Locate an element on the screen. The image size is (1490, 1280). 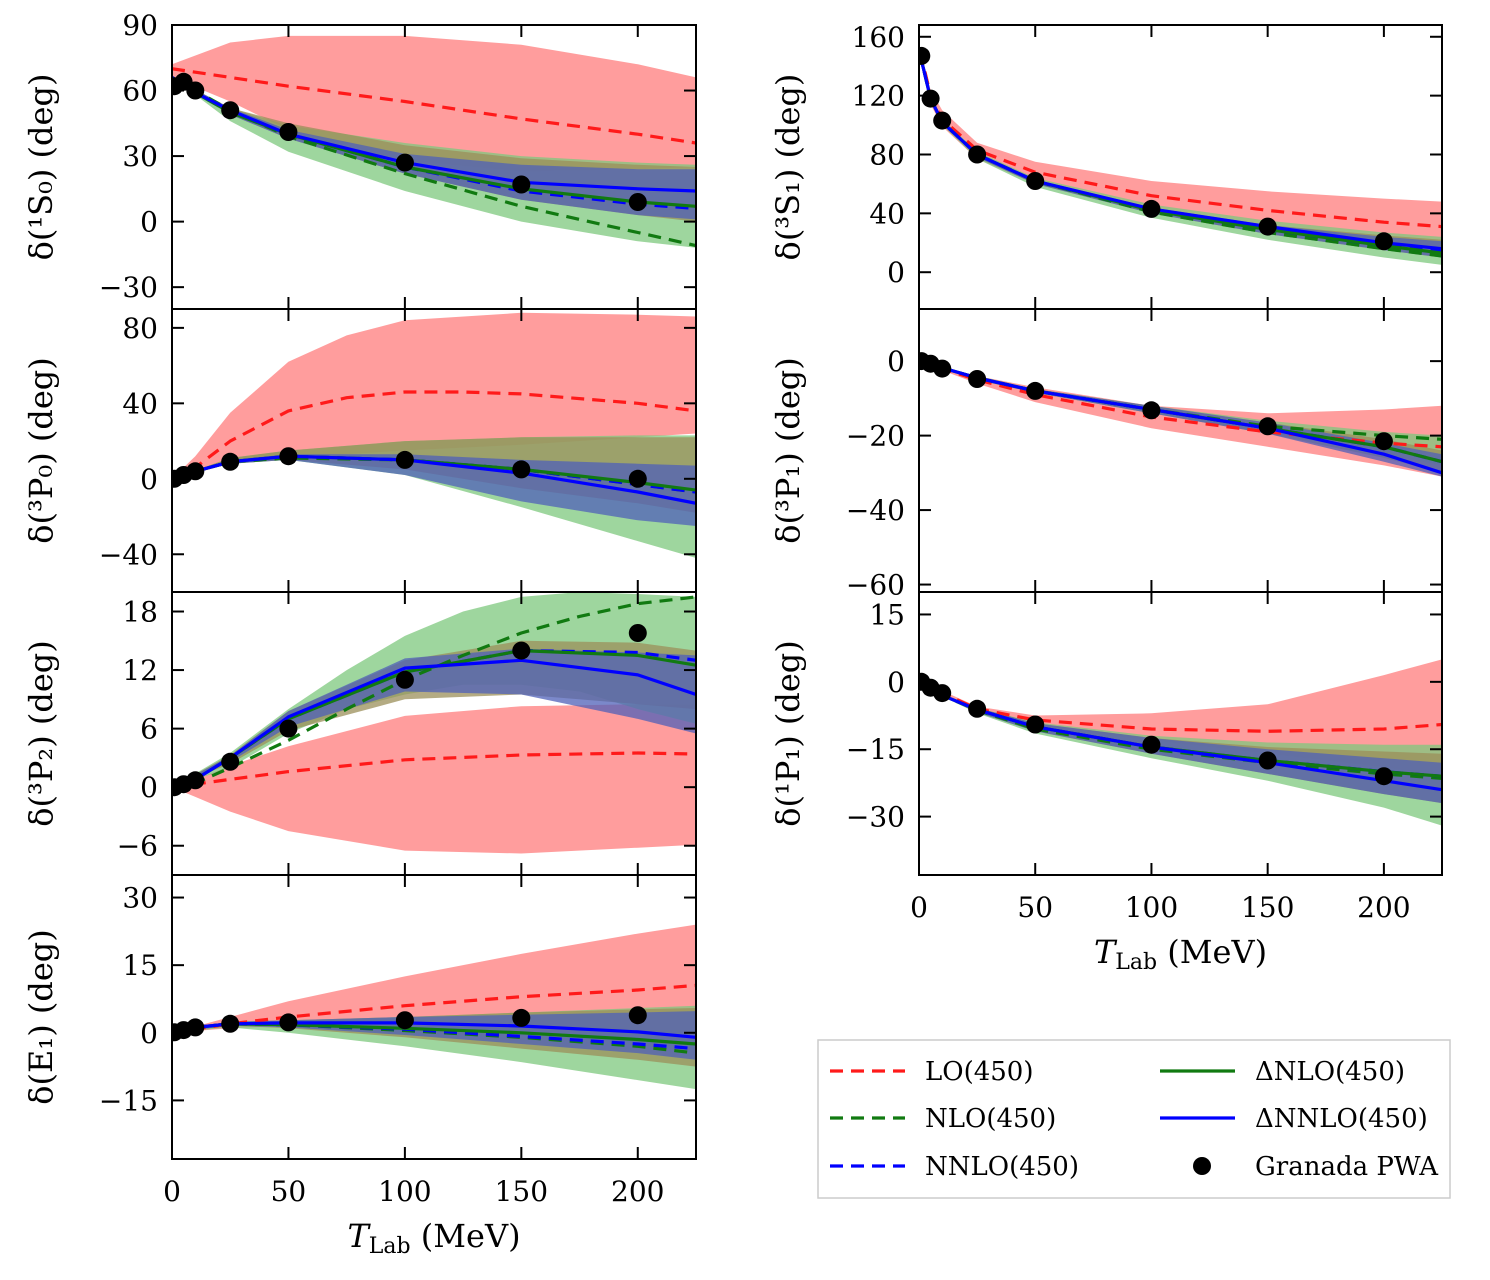
y-axis-label: δ(¹S₀) (deg) is located at coordinates (41, 167).